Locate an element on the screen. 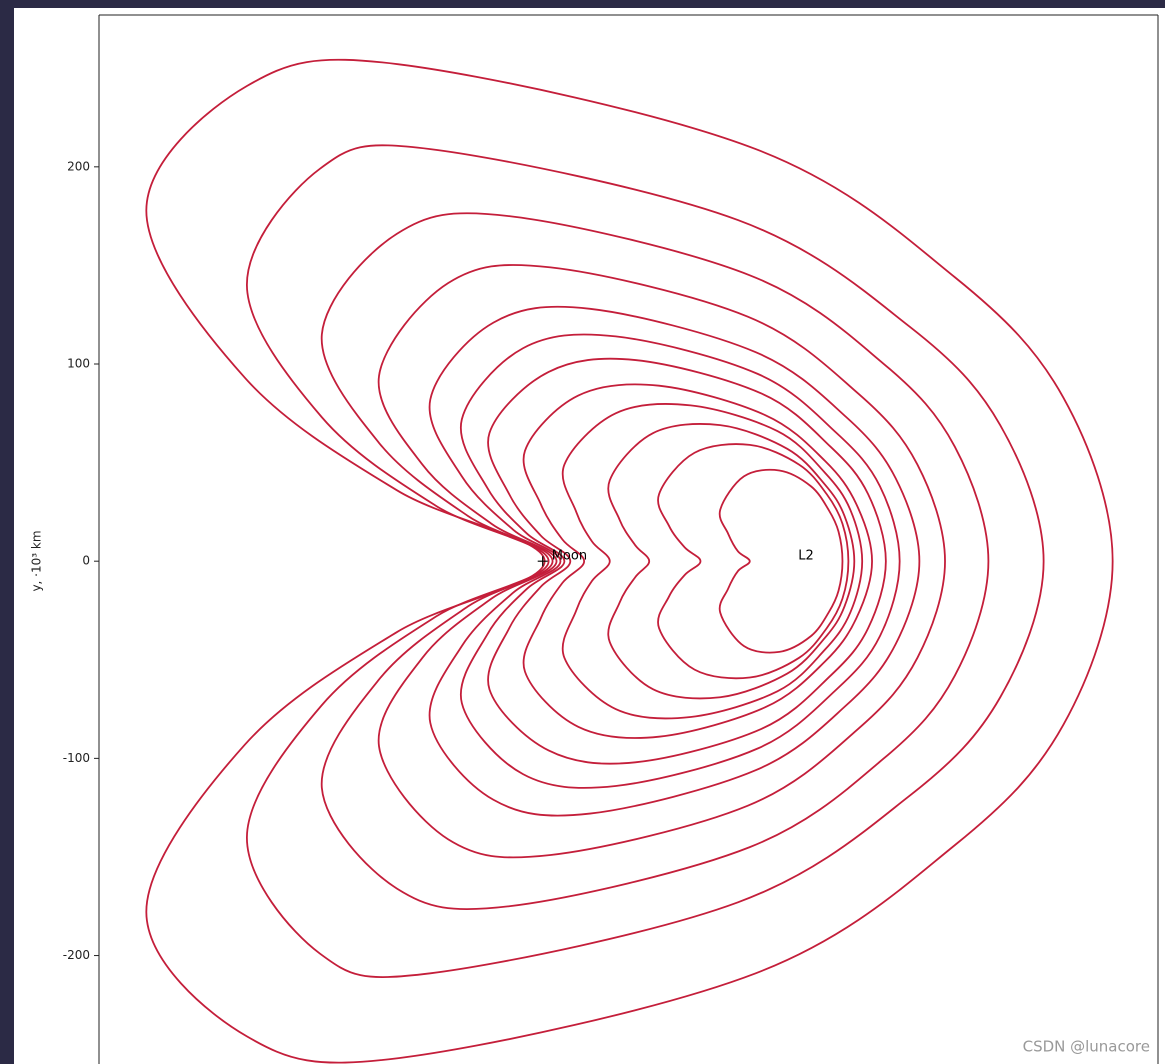 This screenshot has height=1064, width=1165. y-tick-label: 100 is located at coordinates (78, 364).